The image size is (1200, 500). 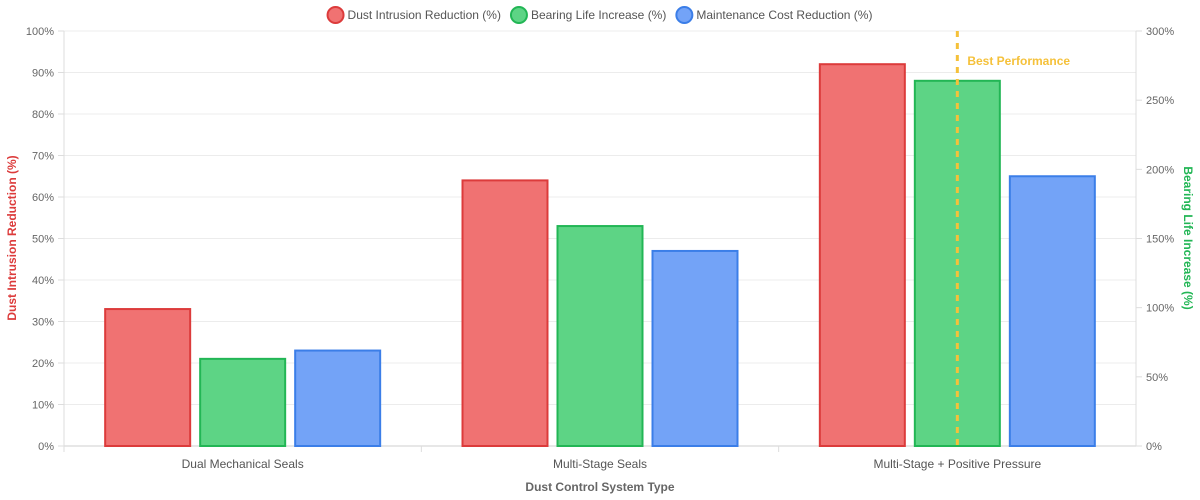 What do you see at coordinates (43, 115) in the screenshot?
I see `y-tick-label: 80%` at bounding box center [43, 115].